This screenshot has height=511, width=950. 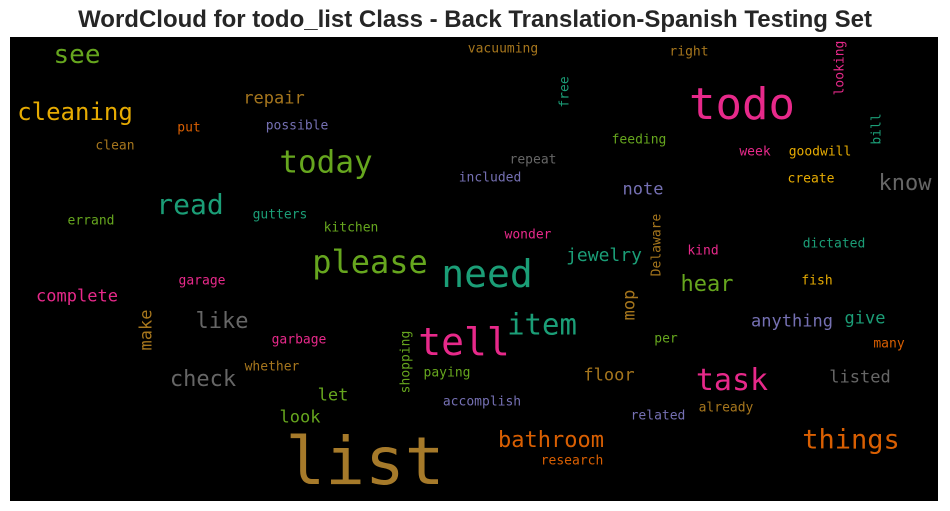 What do you see at coordinates (840, 68) in the screenshot?
I see `word-looking: looking` at bounding box center [840, 68].